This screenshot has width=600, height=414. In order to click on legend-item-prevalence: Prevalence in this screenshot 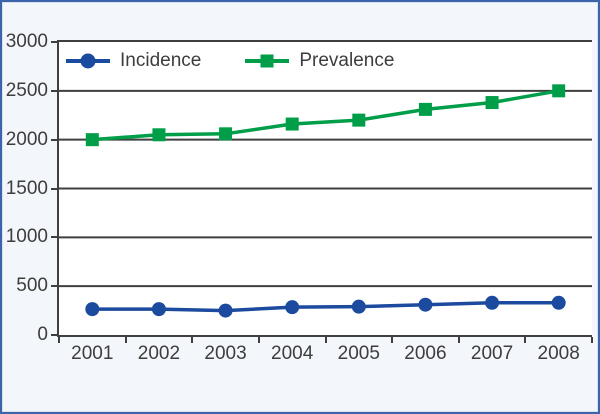, I will do `click(319, 61)`.